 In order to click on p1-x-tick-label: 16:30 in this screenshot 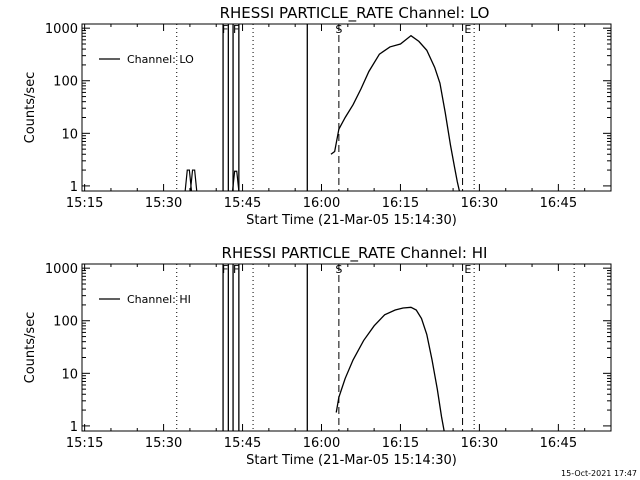, I will do `click(479, 203)`.